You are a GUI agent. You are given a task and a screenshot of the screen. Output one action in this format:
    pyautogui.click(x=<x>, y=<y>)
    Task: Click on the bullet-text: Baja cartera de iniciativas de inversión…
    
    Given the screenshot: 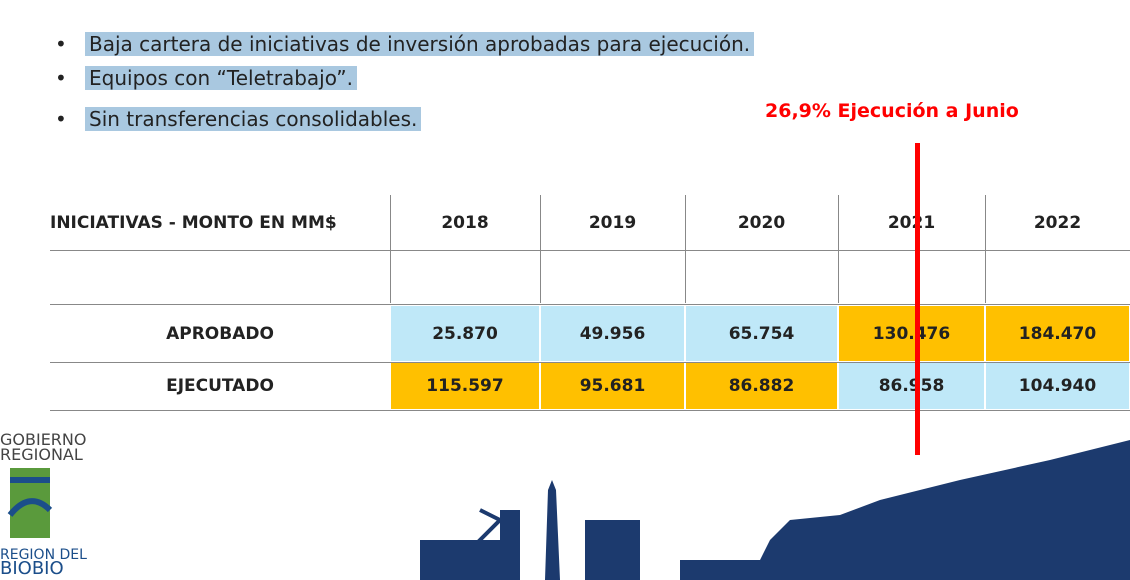 What is the action you would take?
    pyautogui.click(x=420, y=44)
    